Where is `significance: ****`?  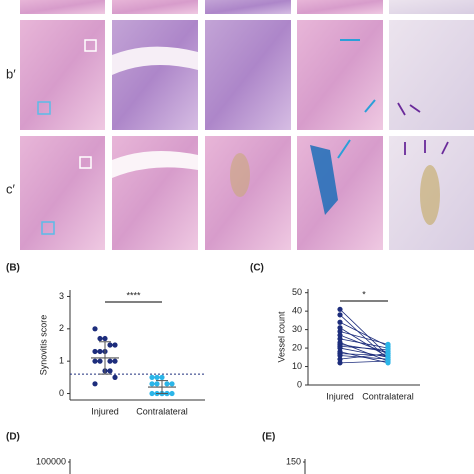 significance: **** is located at coordinates (133, 295).